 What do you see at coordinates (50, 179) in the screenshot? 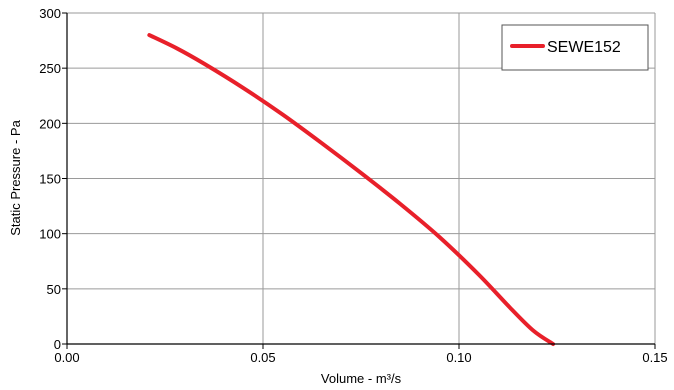
I see `y-tick-label: 150` at bounding box center [50, 179].